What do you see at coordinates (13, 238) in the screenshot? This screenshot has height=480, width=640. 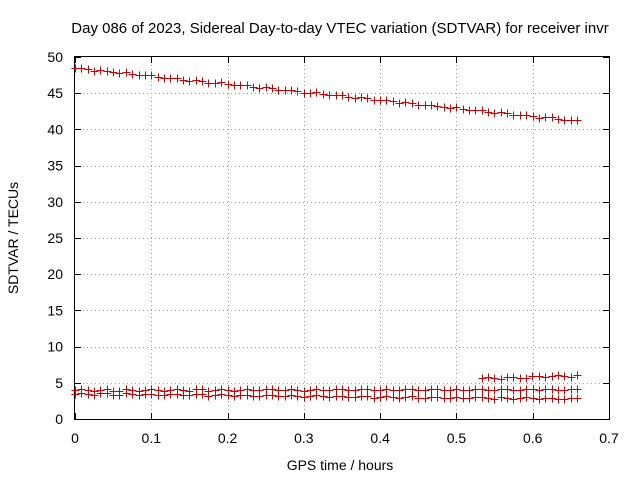 I see `y-axis-label: SDTVAR / TECUs` at bounding box center [13, 238].